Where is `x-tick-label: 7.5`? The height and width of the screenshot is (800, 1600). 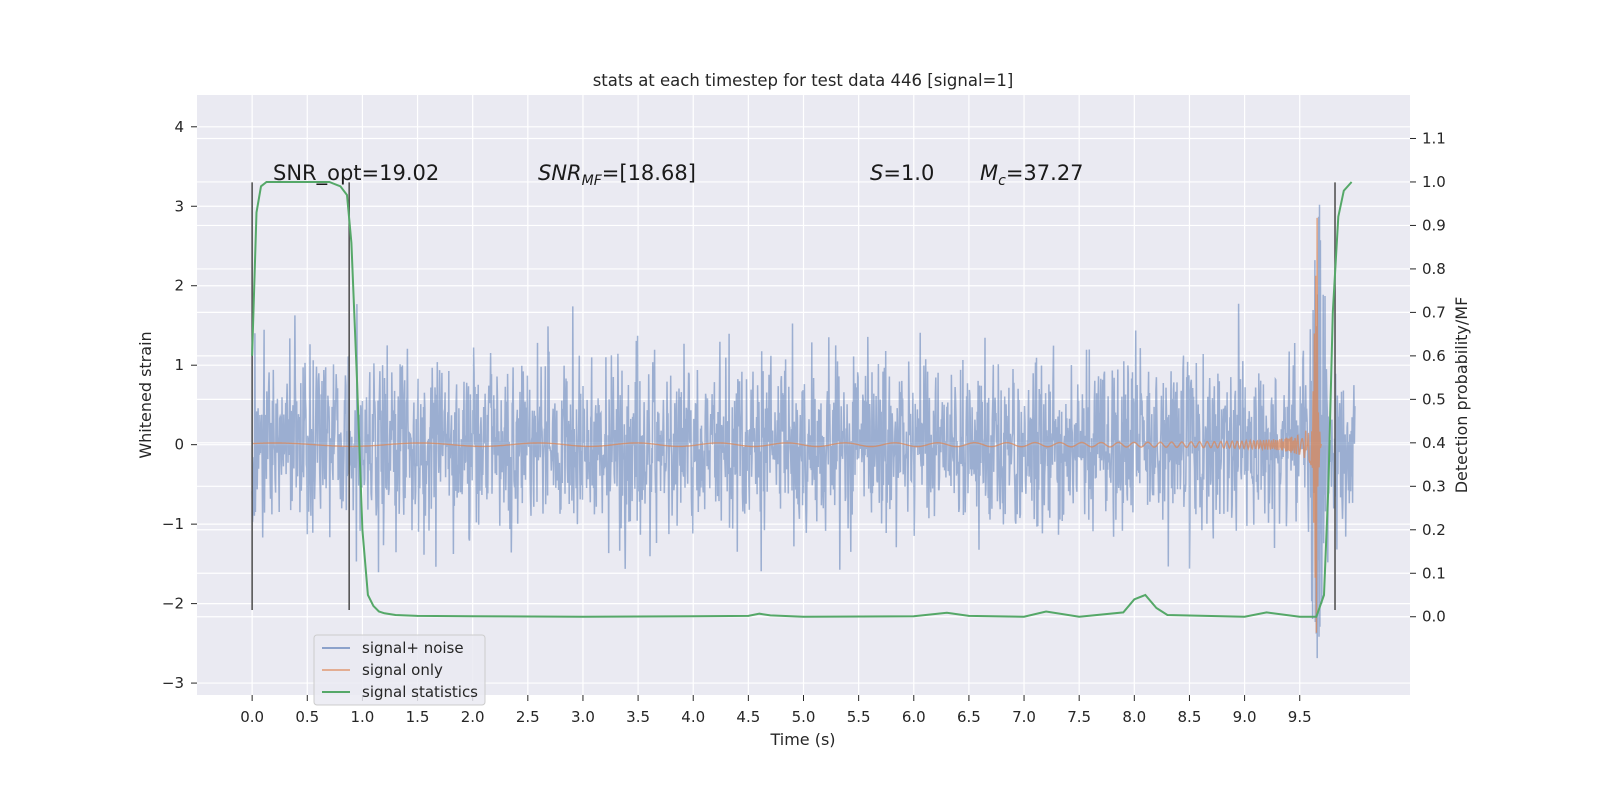 x-tick-label: 7.5 is located at coordinates (1079, 717).